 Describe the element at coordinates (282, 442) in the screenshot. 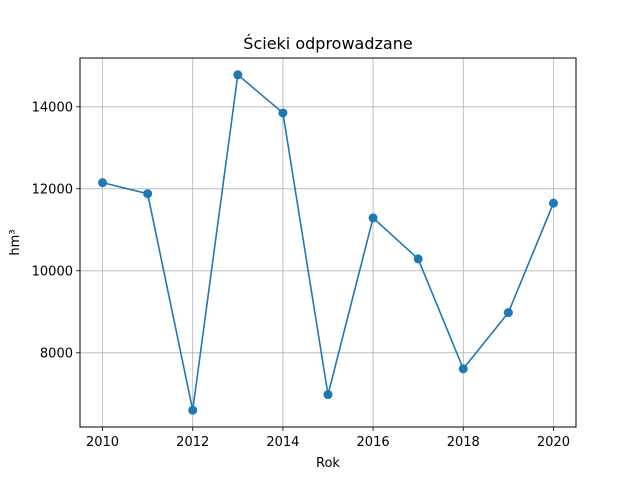

I see `x-tick-label: 2014` at that location.